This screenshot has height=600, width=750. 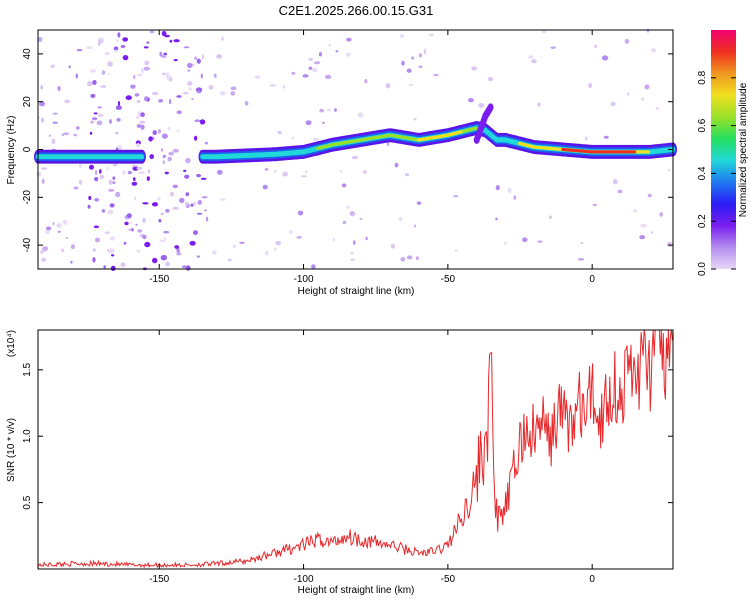 What do you see at coordinates (634, 152) in the screenshot?
I see `ridge-hotspot` at bounding box center [634, 152].